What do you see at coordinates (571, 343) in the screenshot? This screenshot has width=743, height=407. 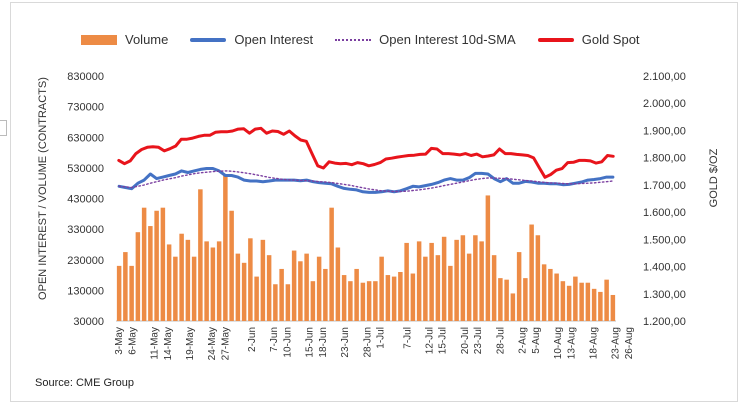 I see `x-tick-label: 13-Aug` at bounding box center [571, 343].